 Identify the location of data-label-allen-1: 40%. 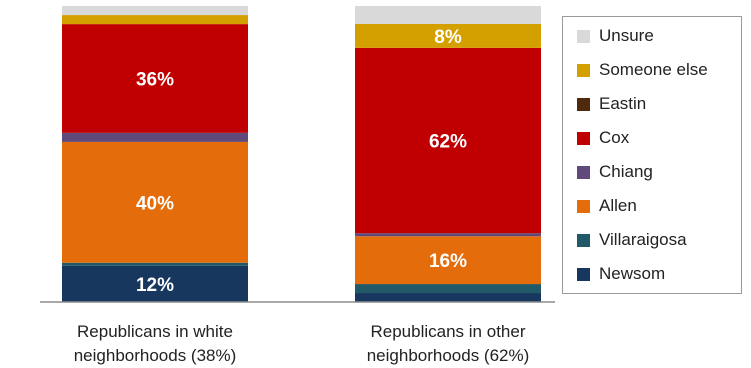
(155, 203).